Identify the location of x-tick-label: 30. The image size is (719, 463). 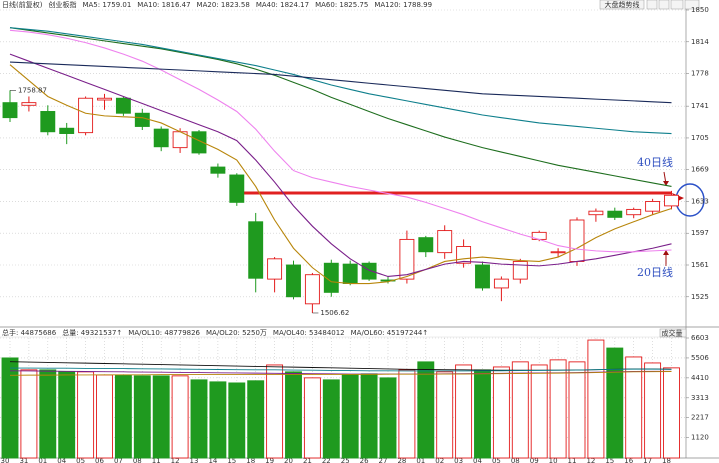
(5, 460).